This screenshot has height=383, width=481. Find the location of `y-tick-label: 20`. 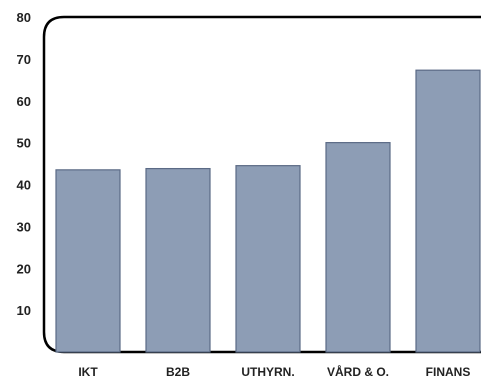

y-tick-label: 20 is located at coordinates (24, 268).